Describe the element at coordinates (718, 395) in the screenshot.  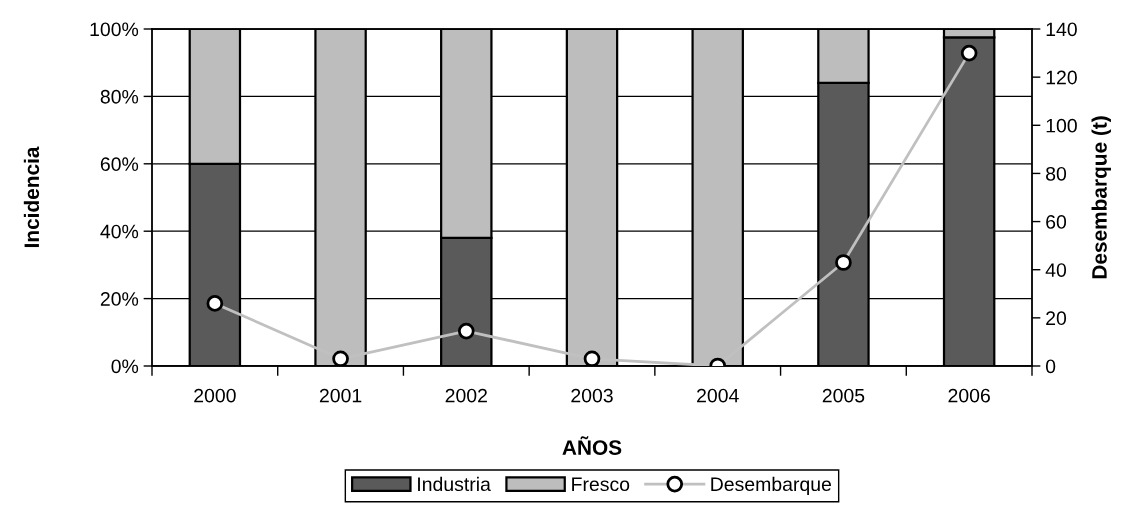
I see `x-tick-label: 2004` at that location.